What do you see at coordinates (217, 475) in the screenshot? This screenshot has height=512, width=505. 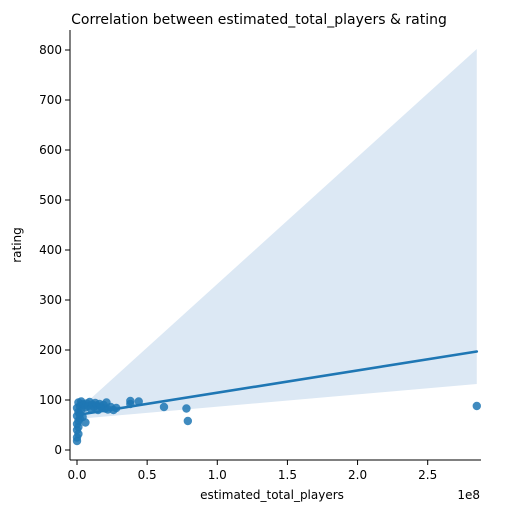 I see `x-tick-label: 1.0` at bounding box center [217, 475].